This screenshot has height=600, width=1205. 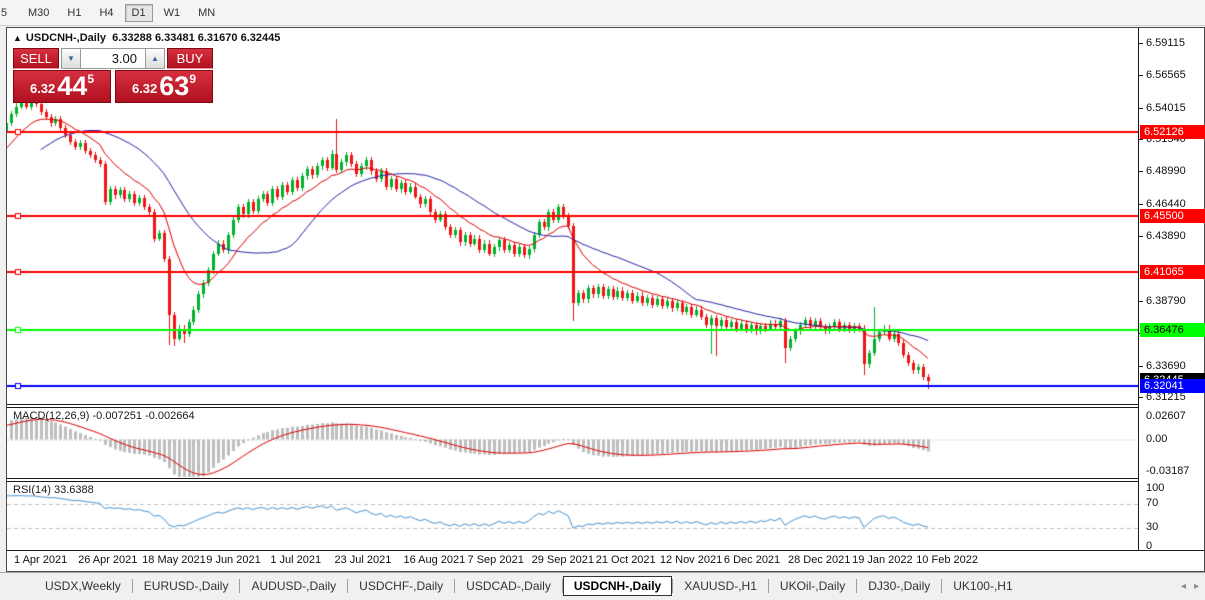 I want to click on tab-scroll-arrows: ◂ ▸, so click(x=1190, y=586).